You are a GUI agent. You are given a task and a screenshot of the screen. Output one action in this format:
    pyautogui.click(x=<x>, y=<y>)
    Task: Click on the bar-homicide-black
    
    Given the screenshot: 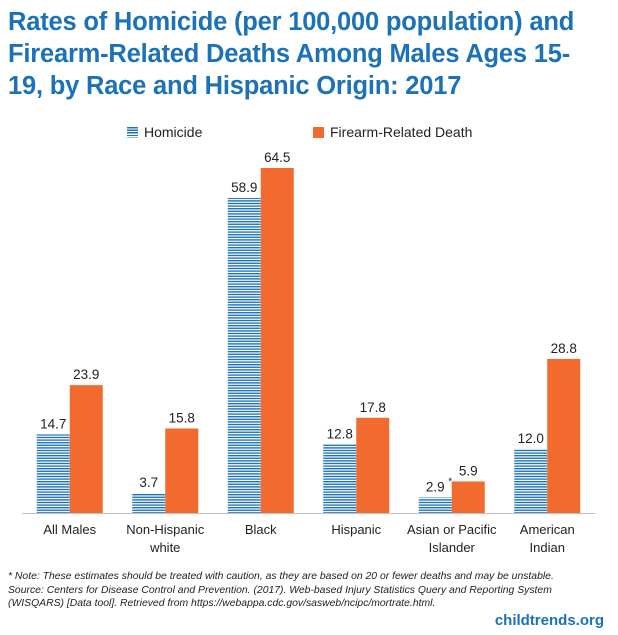 What is the action you would take?
    pyautogui.click(x=244, y=355)
    